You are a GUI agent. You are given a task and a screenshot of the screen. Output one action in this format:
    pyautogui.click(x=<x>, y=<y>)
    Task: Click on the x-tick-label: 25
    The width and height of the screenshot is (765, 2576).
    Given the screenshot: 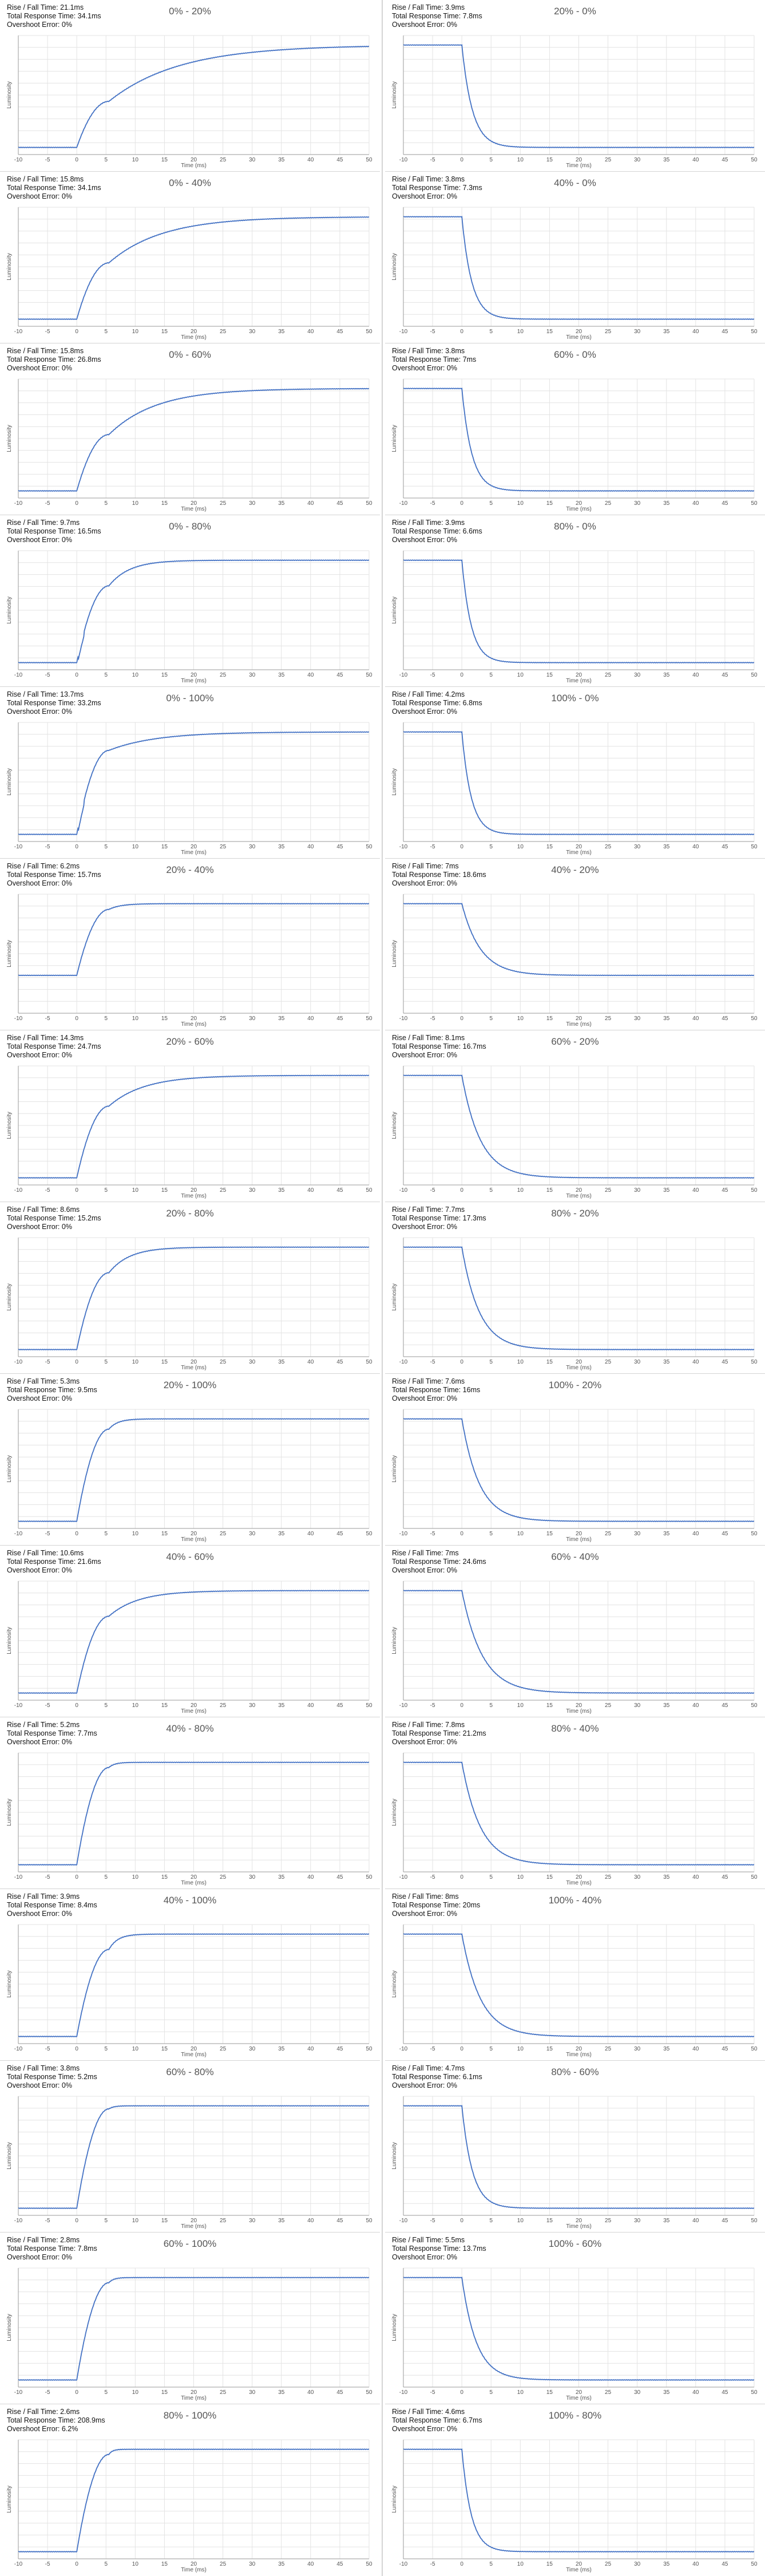 What is the action you would take?
    pyautogui.click(x=223, y=2221)
    